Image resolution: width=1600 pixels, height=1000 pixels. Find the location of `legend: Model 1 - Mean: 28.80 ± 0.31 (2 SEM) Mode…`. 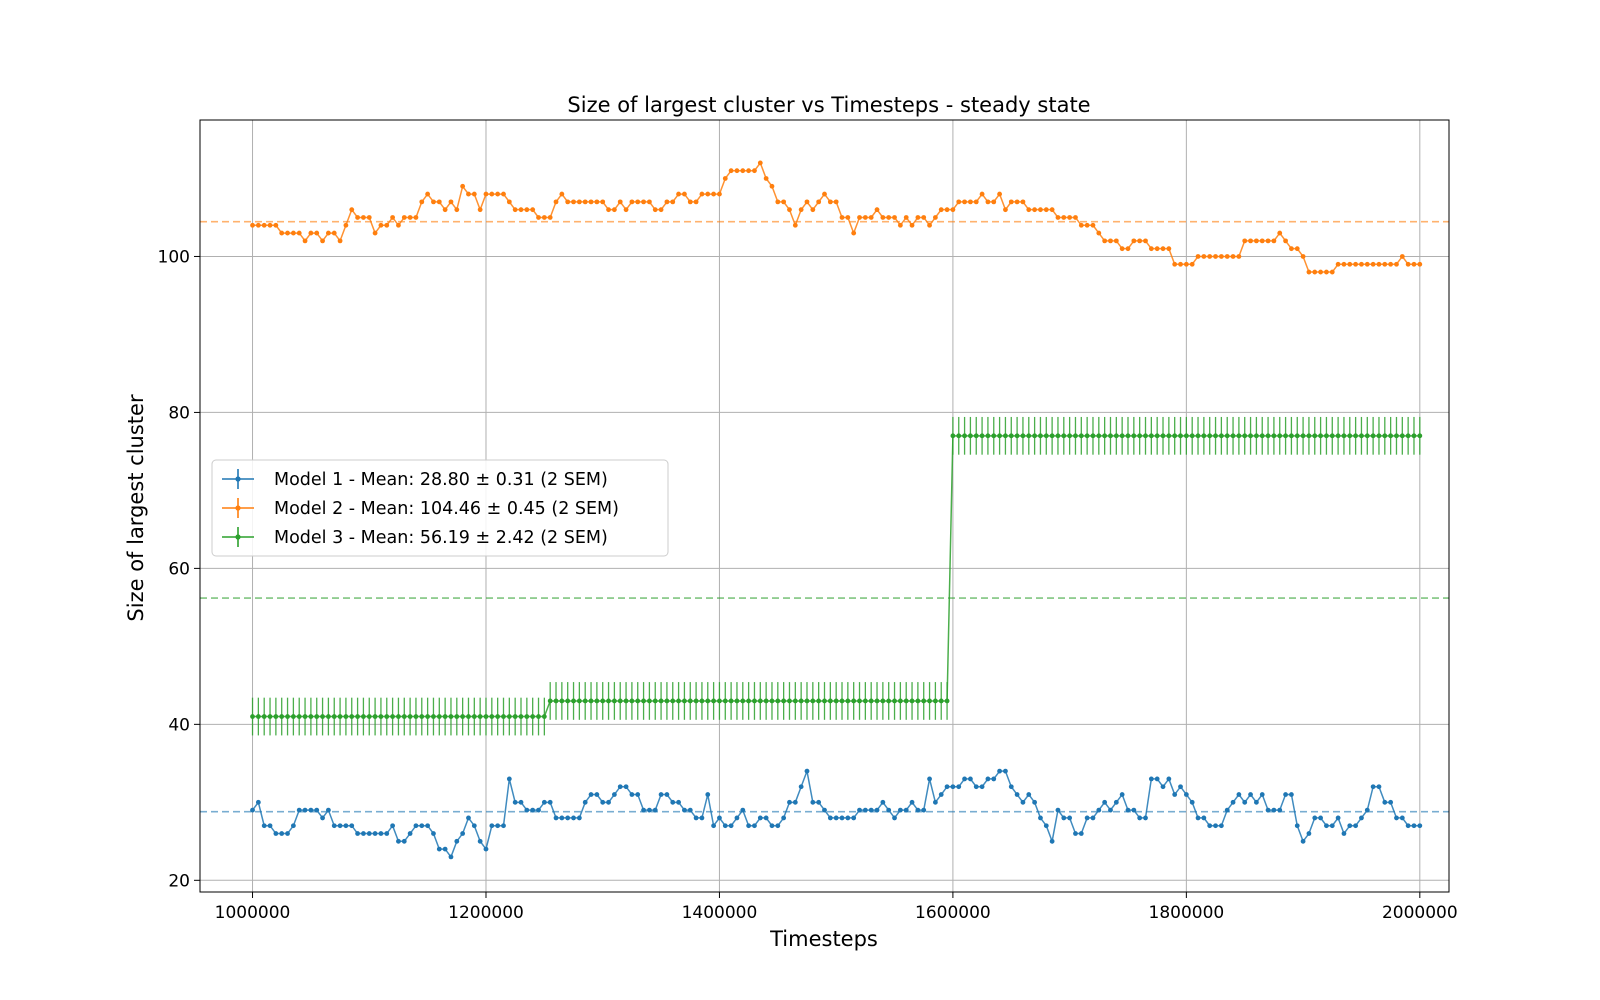

legend: Model 1 - Mean: 28.80 ± 0.31 (2 SEM) Mode… is located at coordinates (440, 508).